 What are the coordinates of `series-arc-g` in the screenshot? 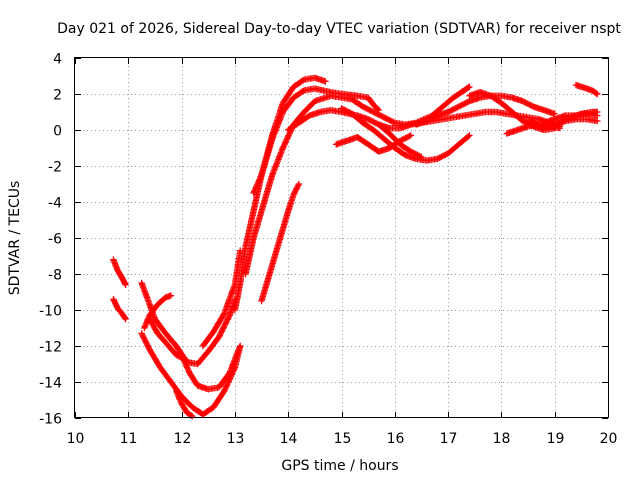 It's located at (184, 403).